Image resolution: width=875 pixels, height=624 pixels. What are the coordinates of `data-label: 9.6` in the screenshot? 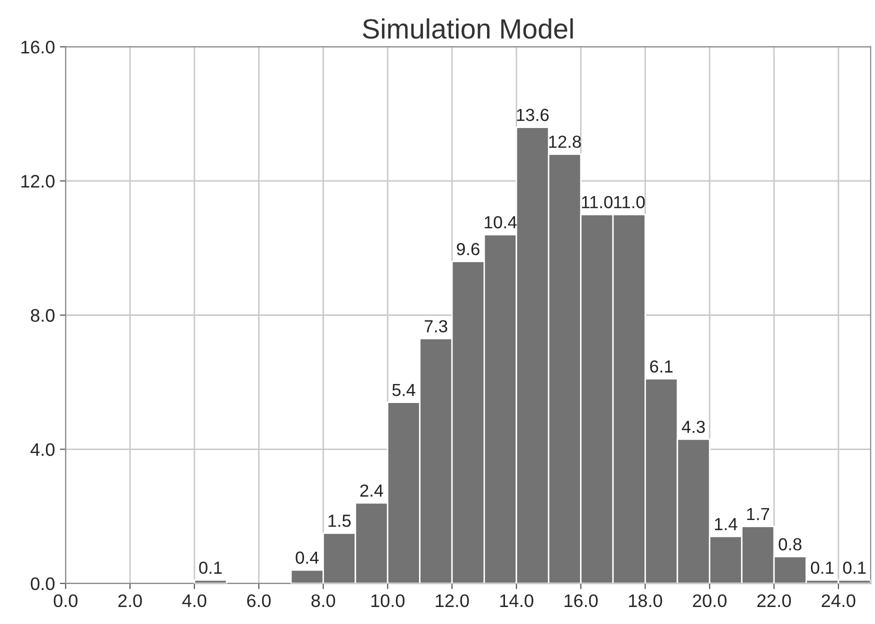 It's located at (468, 249).